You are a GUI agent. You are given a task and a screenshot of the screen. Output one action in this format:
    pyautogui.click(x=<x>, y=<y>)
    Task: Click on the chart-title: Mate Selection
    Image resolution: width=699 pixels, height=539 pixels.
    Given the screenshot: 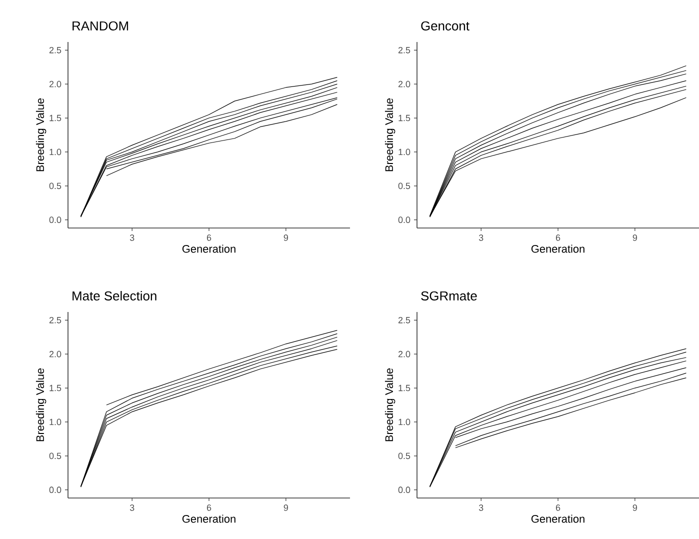 What is the action you would take?
    pyautogui.click(x=114, y=295)
    